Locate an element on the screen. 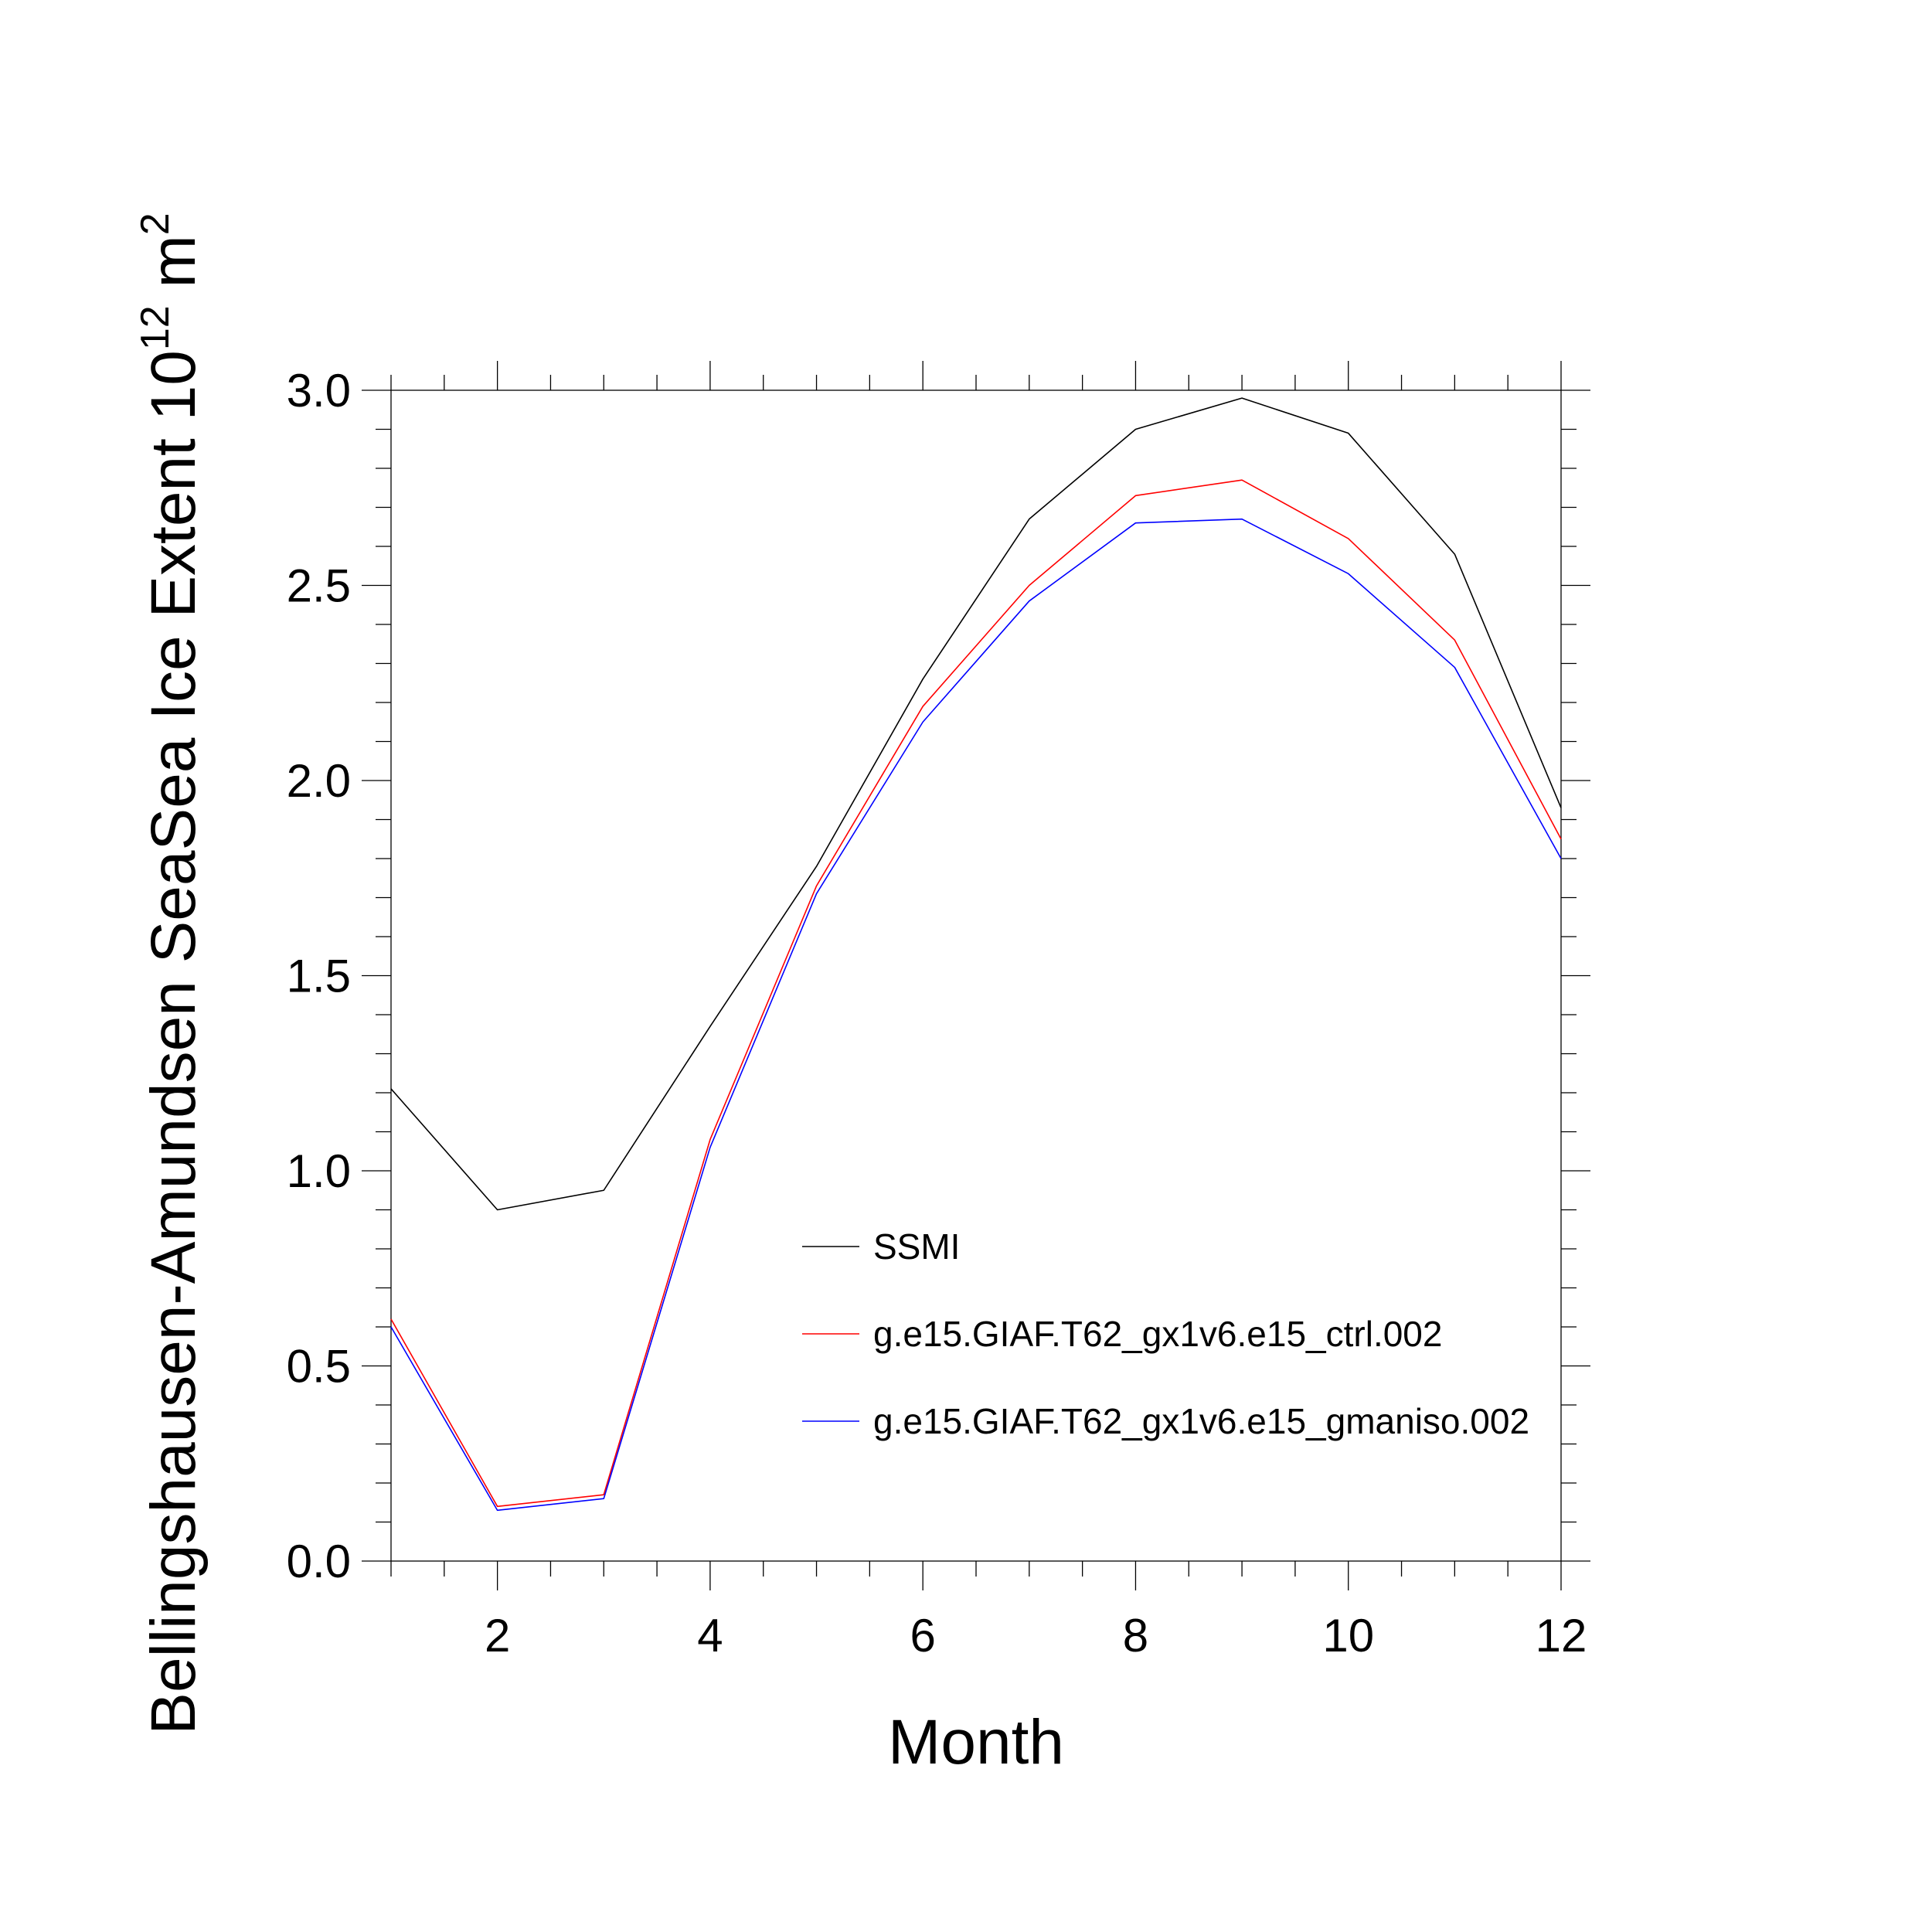 Image resolution: width=1932 pixels, height=1932 pixels. x-tick-label: 10 is located at coordinates (1348, 1636).